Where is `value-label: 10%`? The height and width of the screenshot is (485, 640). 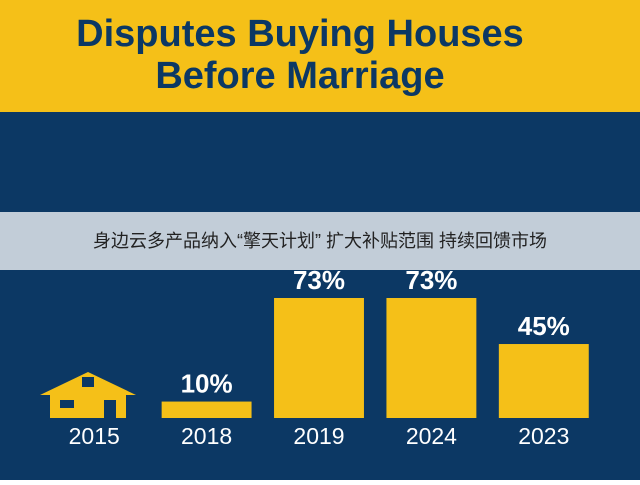 value-label: 10% is located at coordinates (207, 383).